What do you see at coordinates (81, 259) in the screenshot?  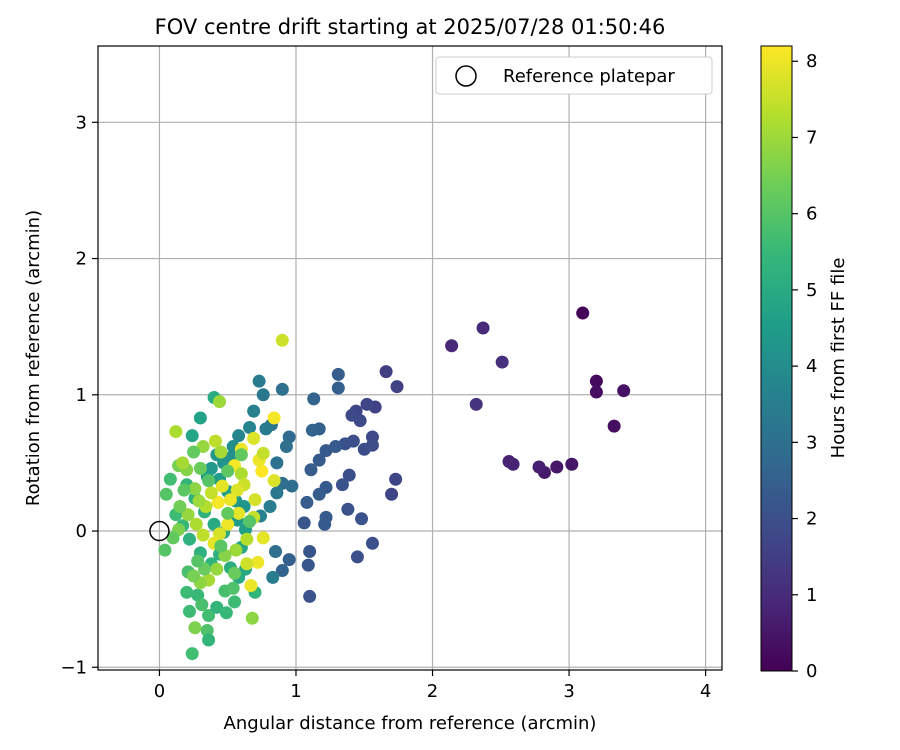 I see `y-tick-label: 2` at bounding box center [81, 259].